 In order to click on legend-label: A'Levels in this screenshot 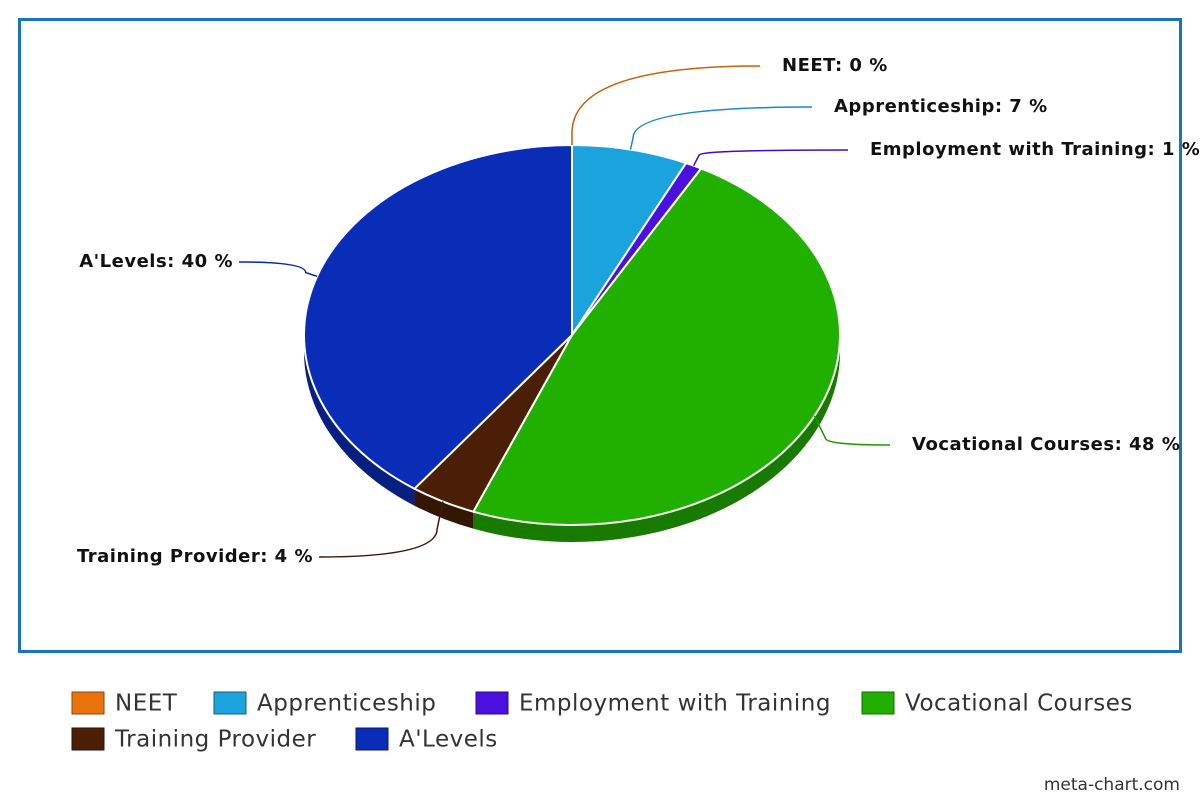, I will do `click(448, 740)`.